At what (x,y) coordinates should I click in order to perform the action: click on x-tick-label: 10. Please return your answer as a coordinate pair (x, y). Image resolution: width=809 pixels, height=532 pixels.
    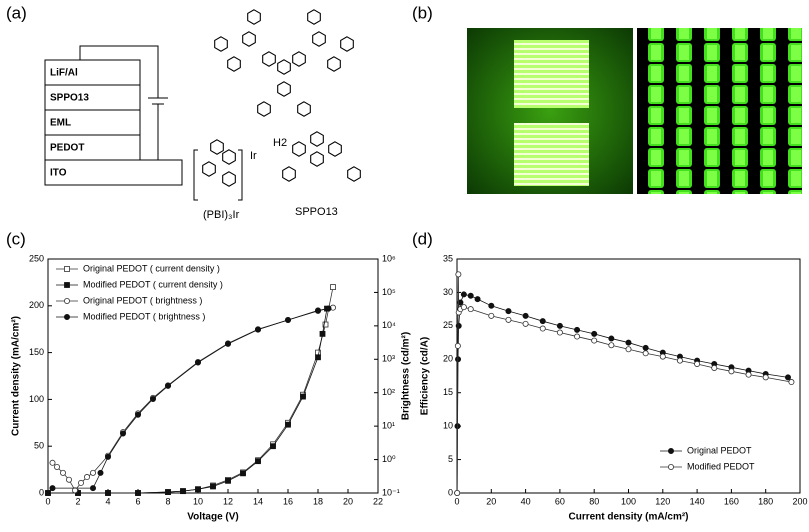
    Looking at the image, I should click on (198, 501).